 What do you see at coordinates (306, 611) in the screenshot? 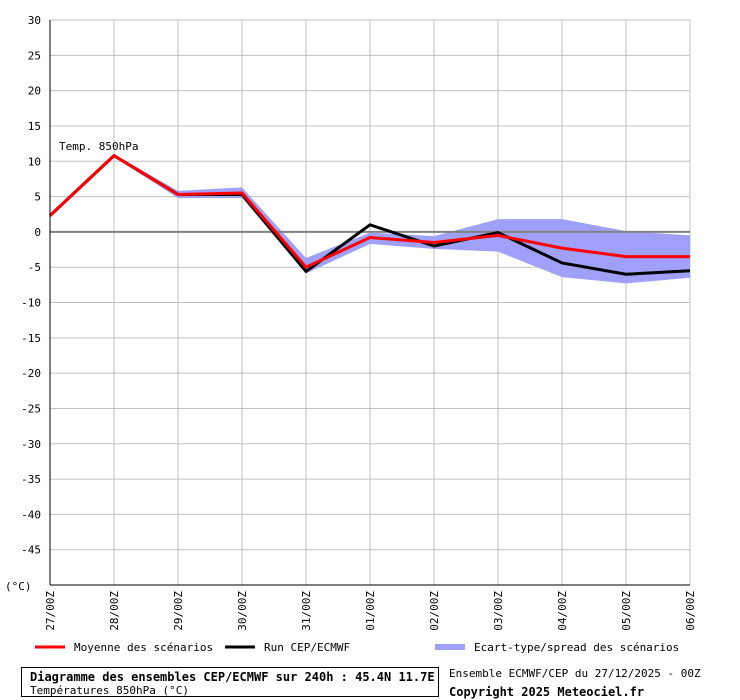
I see `x-tick-label: 31/00Z` at bounding box center [306, 611].